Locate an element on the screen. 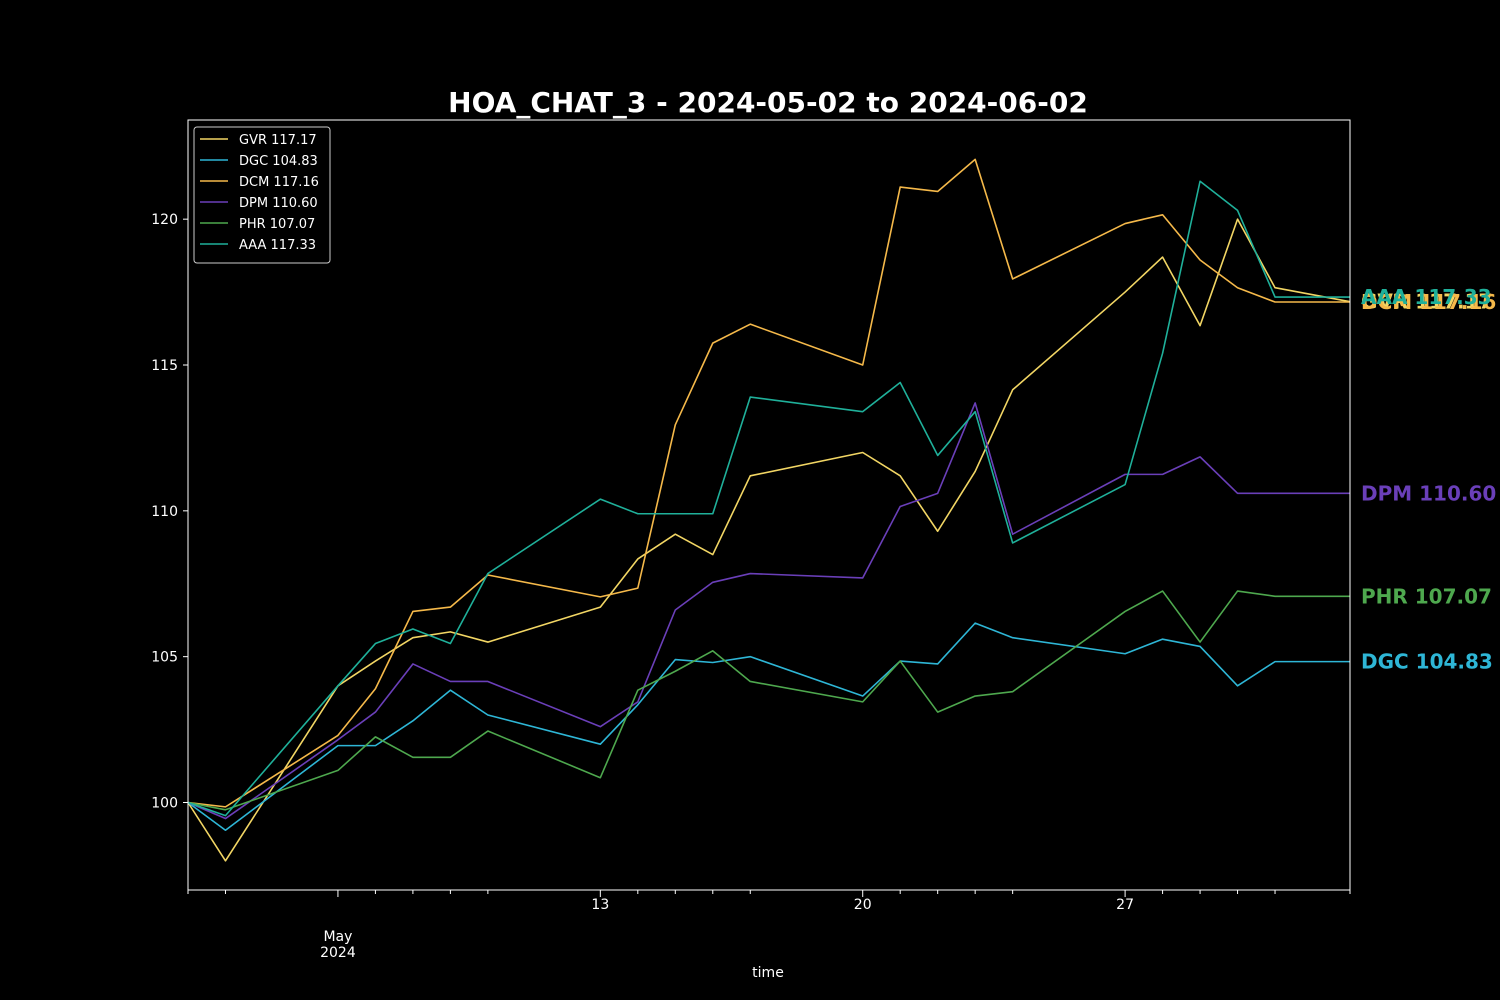  x-tick-label: 20 is located at coordinates (863, 905).